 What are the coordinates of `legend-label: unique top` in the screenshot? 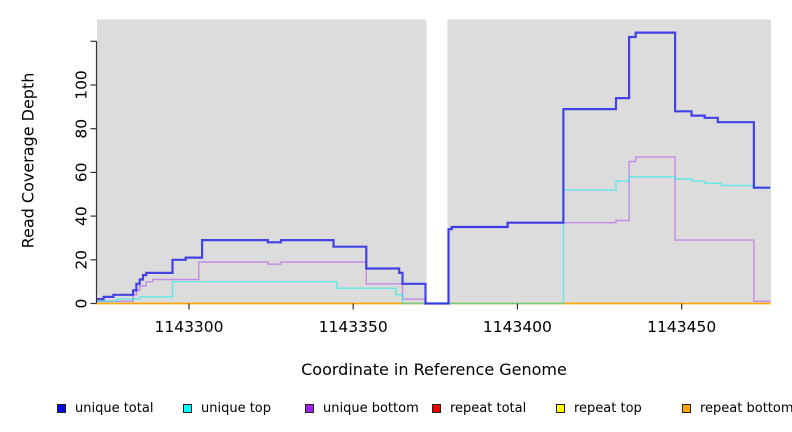 It's located at (236, 408).